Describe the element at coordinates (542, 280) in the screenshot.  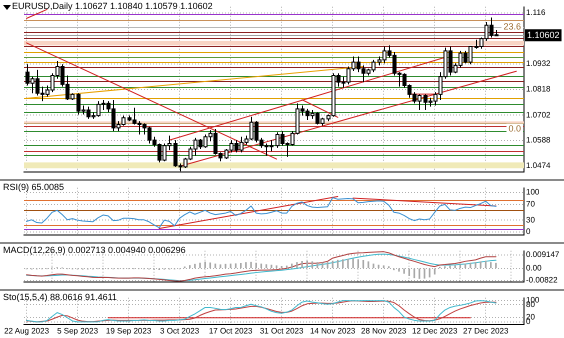
I see `y-tick-label: -0.00822` at that location.